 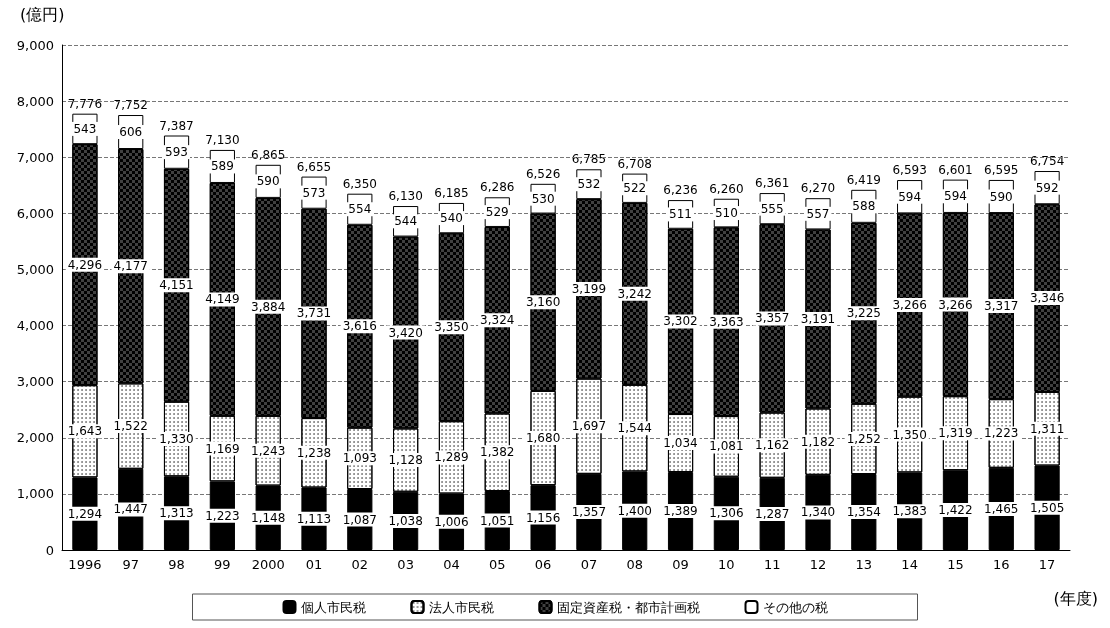 What do you see at coordinates (543, 198) in the screenshot?
I see `data-label: 530` at bounding box center [543, 198].